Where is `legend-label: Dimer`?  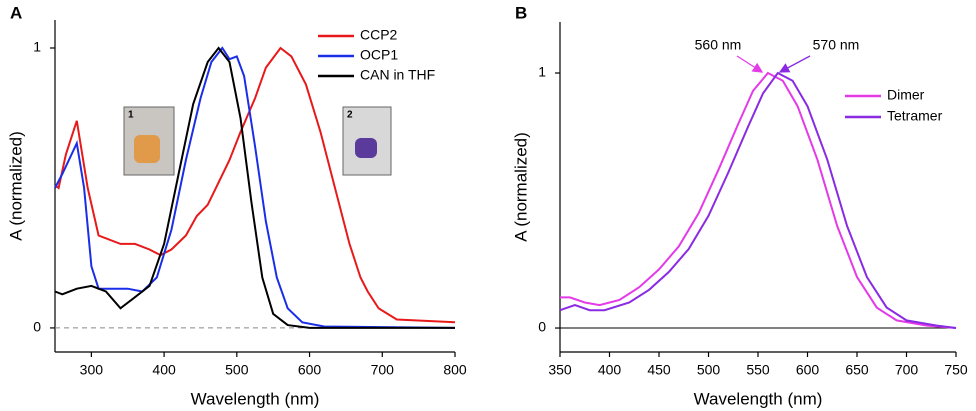
legend-label: Dimer is located at coordinates (906, 95).